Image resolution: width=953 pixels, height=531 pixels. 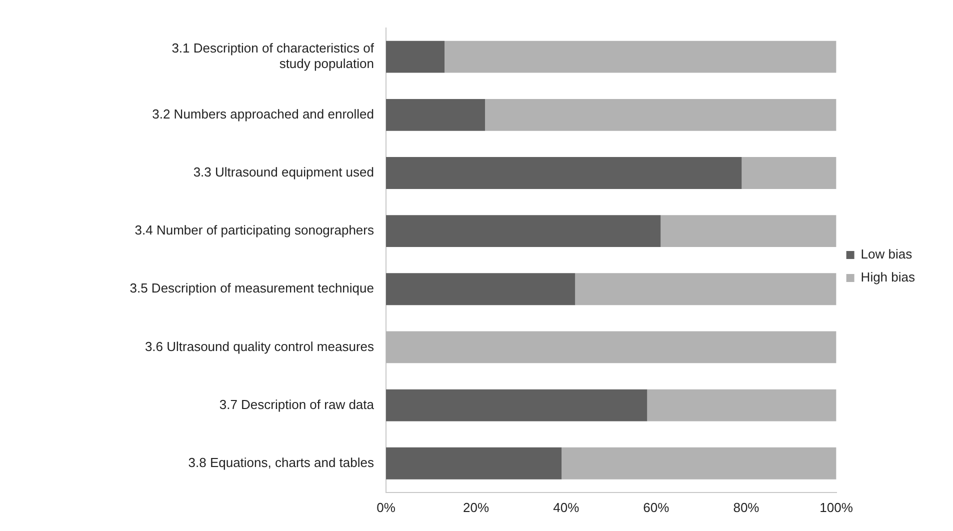 I want to click on x-tick-label: 40%, so click(x=566, y=507).